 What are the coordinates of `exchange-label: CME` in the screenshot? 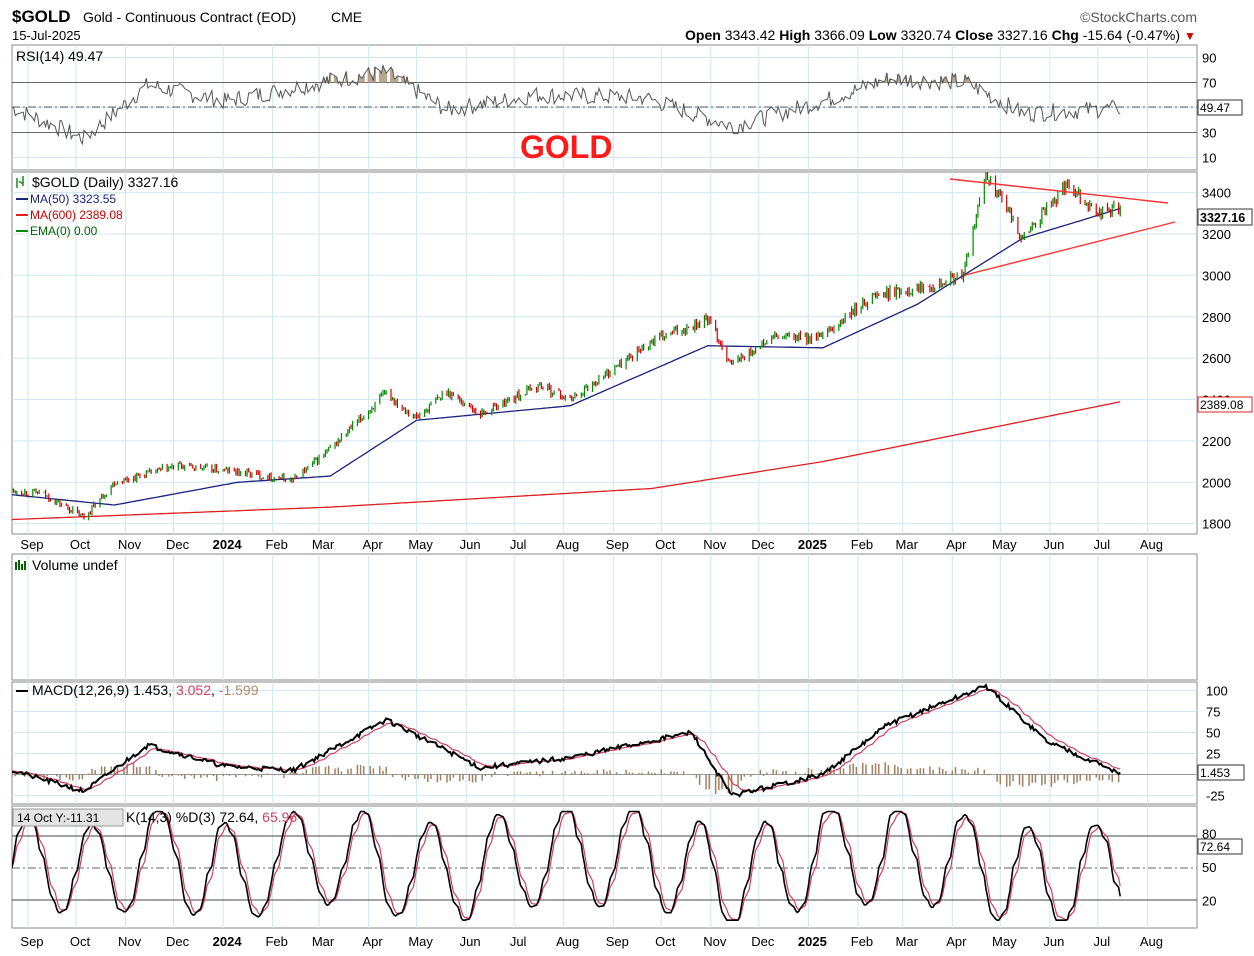 It's located at (346, 17).